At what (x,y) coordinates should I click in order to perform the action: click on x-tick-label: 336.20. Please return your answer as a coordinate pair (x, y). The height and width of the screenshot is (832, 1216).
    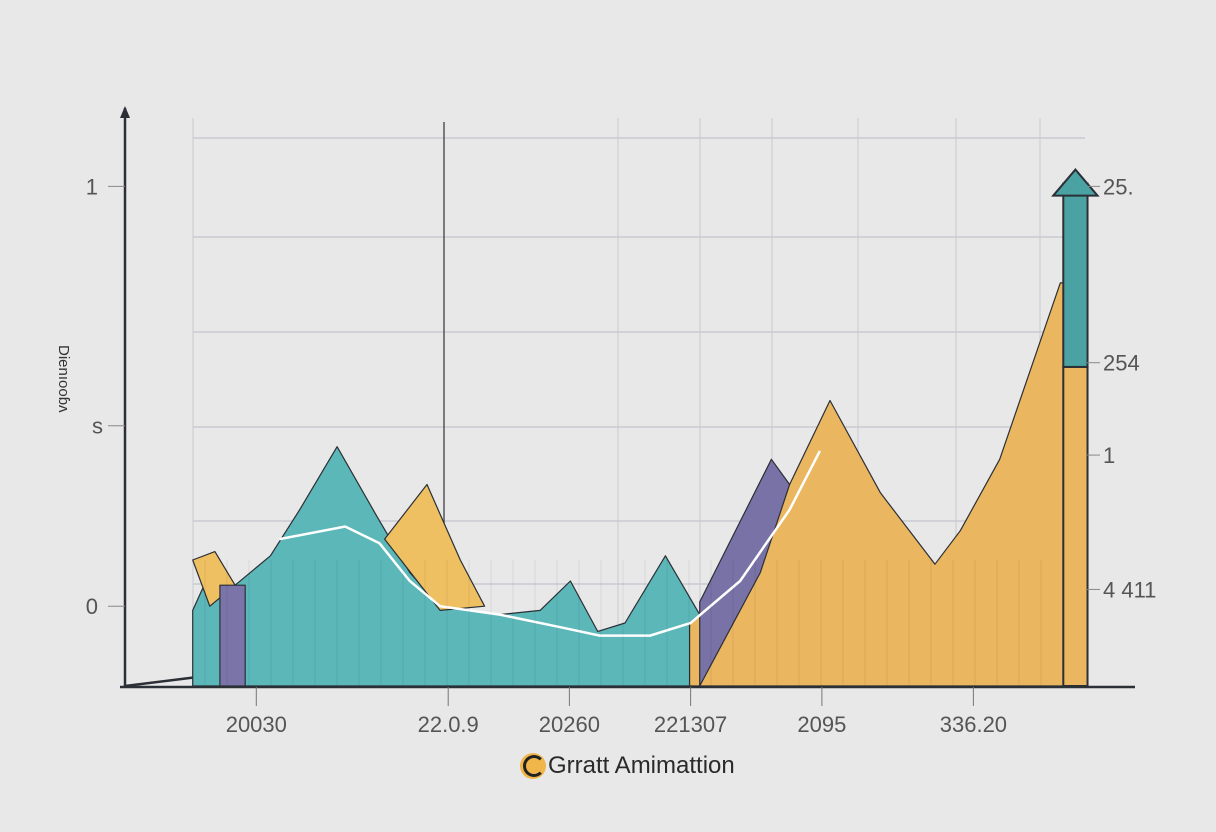
    Looking at the image, I should click on (973, 724).